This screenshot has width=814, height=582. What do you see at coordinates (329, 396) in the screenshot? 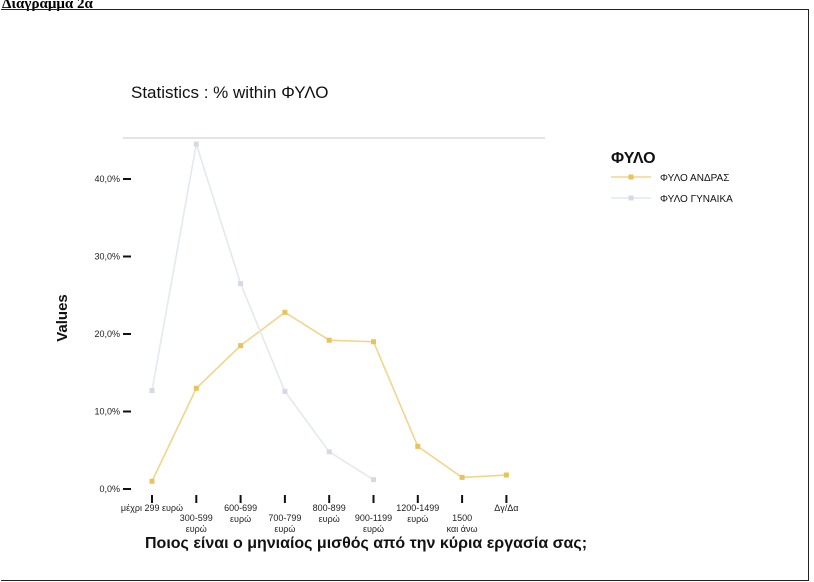
I see `series-line` at bounding box center [329, 396].